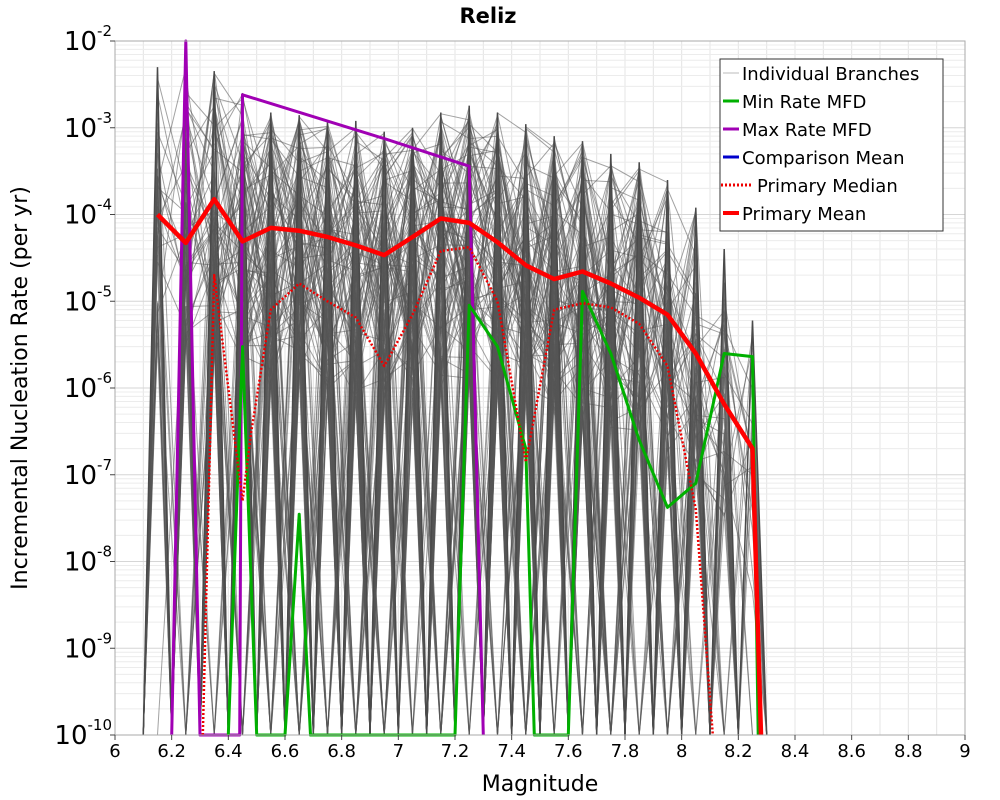 This screenshot has width=1000, height=800. Describe the element at coordinates (681, 751) in the screenshot. I see `x-tick-label: 8` at that location.